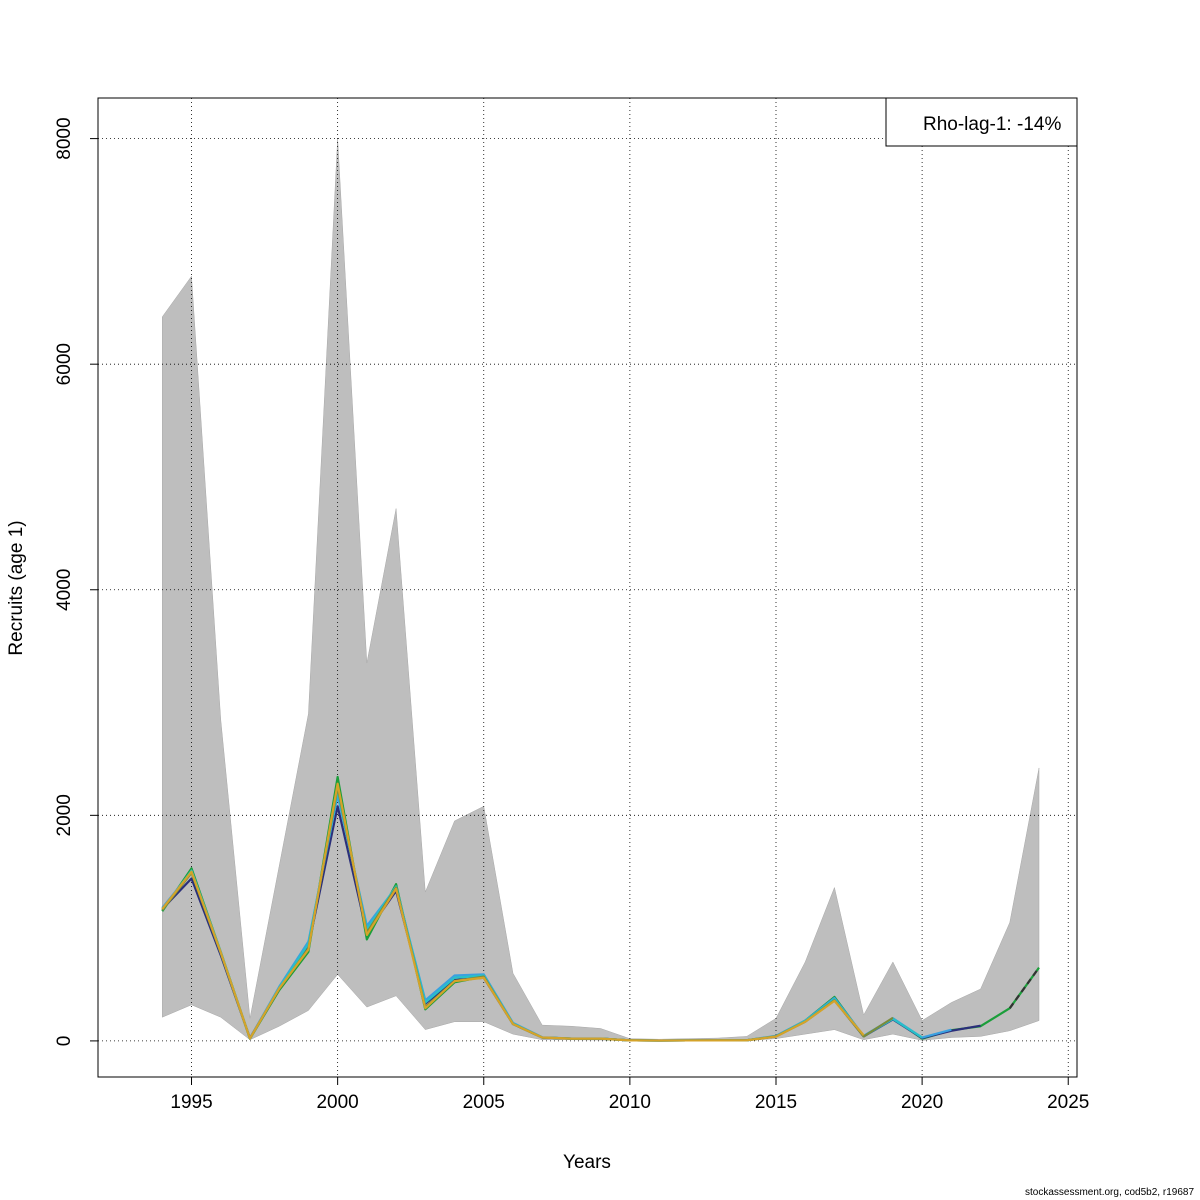 This screenshot has width=1200, height=1200. I want to click on x-tick-label: 2005, so click(484, 1102).